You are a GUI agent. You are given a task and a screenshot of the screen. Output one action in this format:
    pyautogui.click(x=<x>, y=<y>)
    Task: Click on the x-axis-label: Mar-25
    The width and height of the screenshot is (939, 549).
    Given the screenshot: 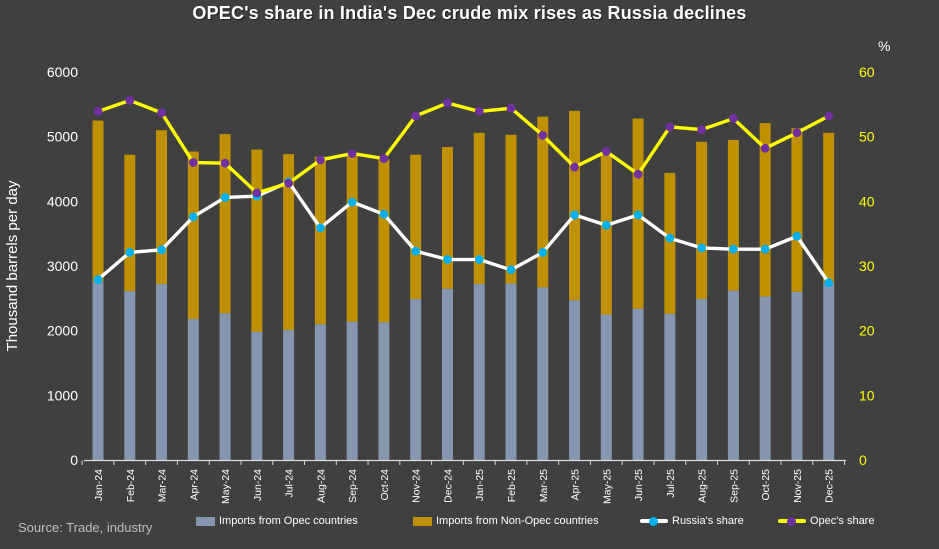 What is the action you would take?
    pyautogui.click(x=544, y=485)
    